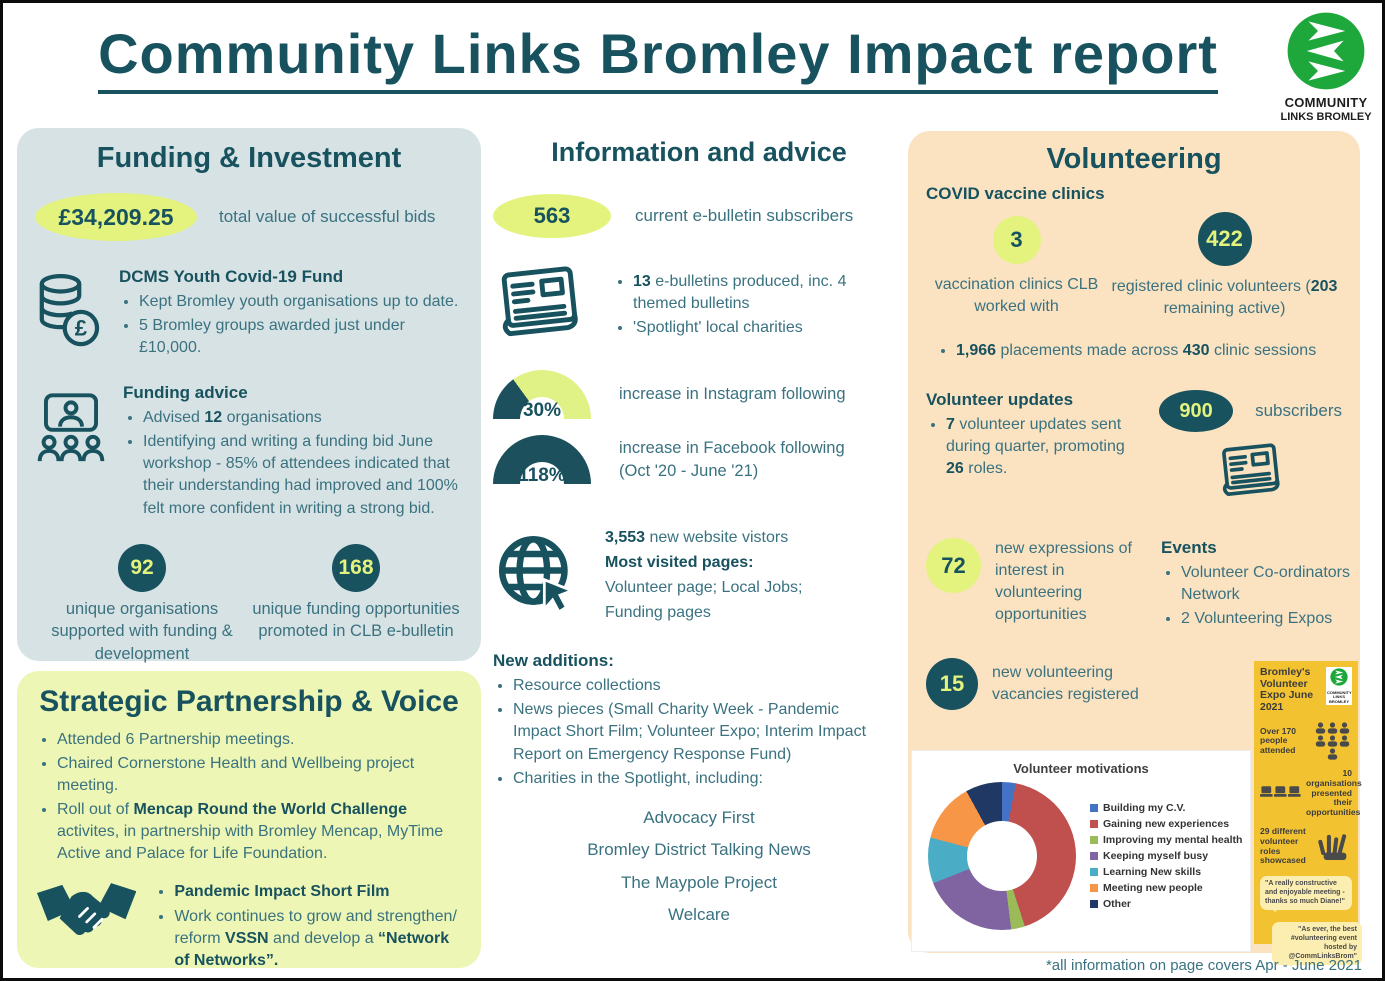 This screenshot has height=981, width=1385. Describe the element at coordinates (1280, 791) in the screenshot. I see `exhibitor-booth-icon` at that location.